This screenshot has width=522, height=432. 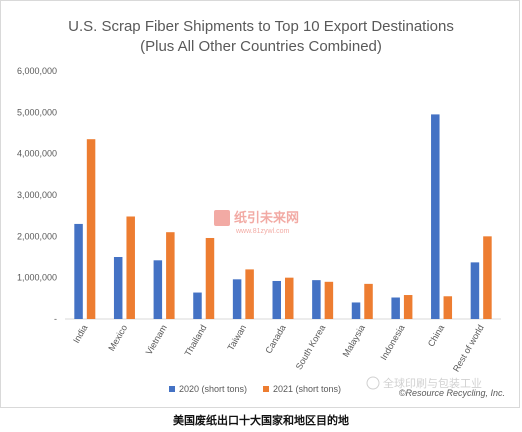 I want to click on legend-swatch-2021, so click(x=266, y=389).